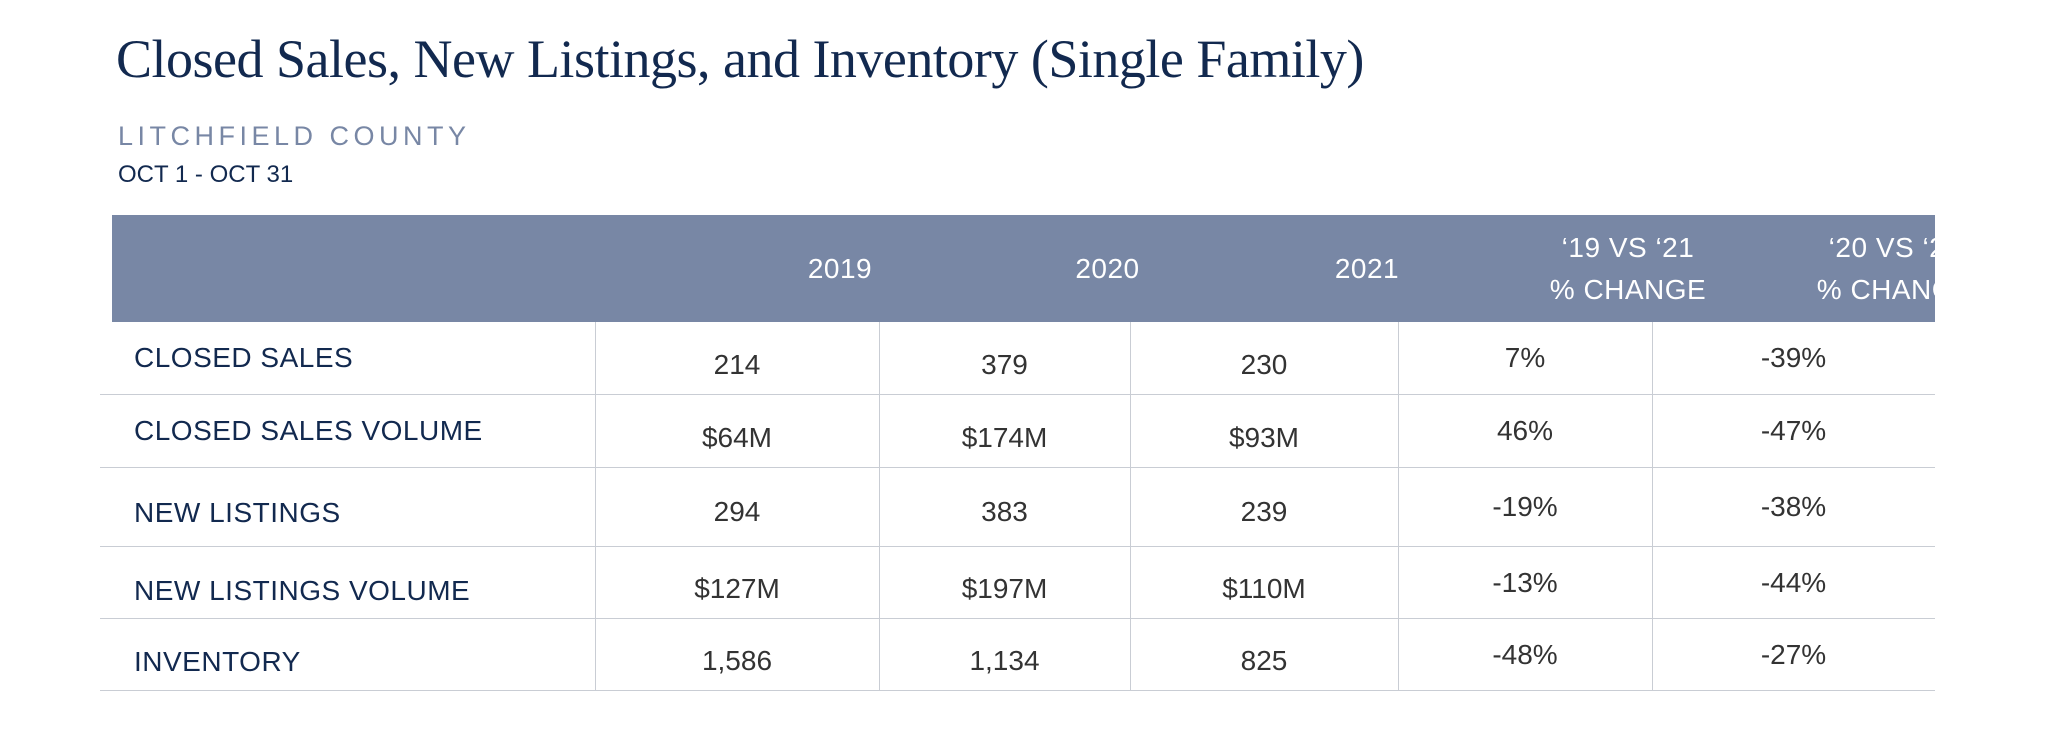 The image size is (2048, 731). Describe the element at coordinates (737, 437) in the screenshot. I see `value-2019: $64M` at that location.